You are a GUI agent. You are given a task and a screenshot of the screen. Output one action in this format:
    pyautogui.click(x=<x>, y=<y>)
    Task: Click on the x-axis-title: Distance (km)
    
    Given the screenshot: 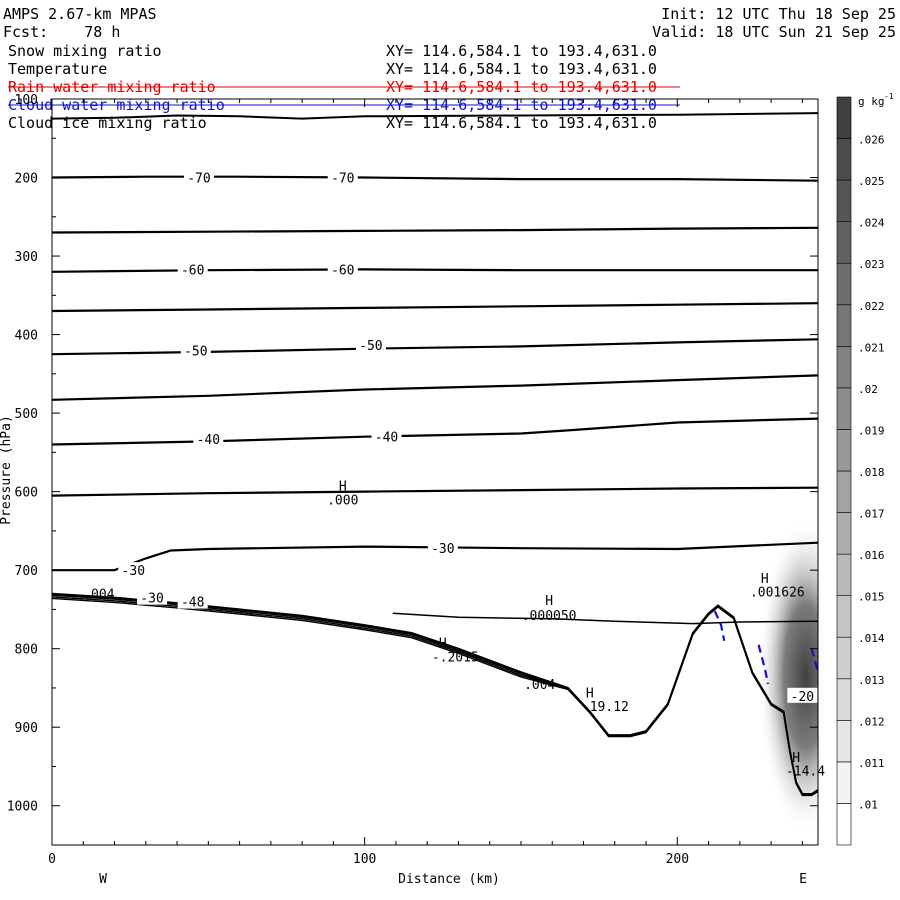 What is the action you would take?
    pyautogui.click(x=449, y=879)
    